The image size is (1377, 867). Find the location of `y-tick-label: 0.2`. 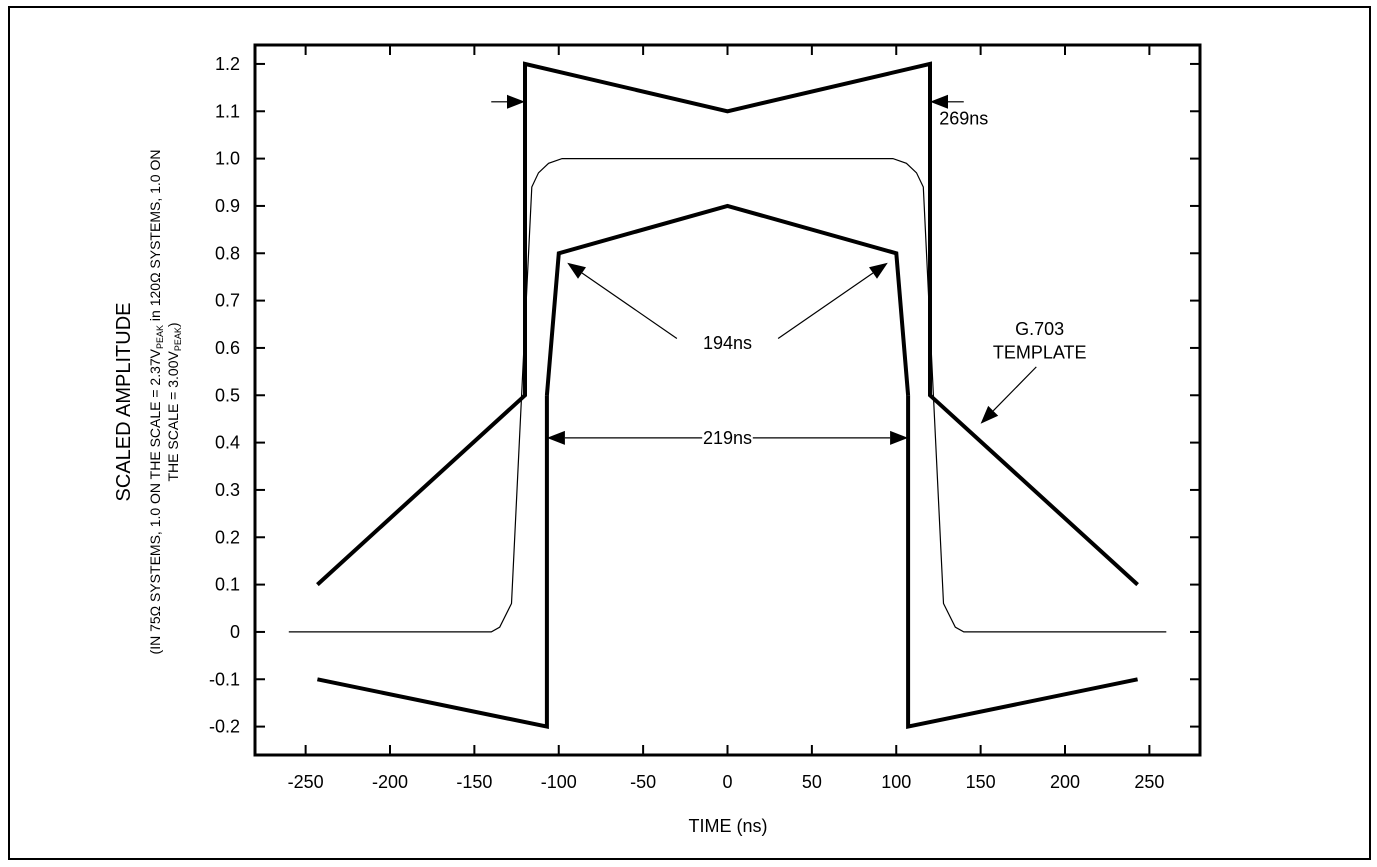

y-tick-label: 0.2 is located at coordinates (227, 537).